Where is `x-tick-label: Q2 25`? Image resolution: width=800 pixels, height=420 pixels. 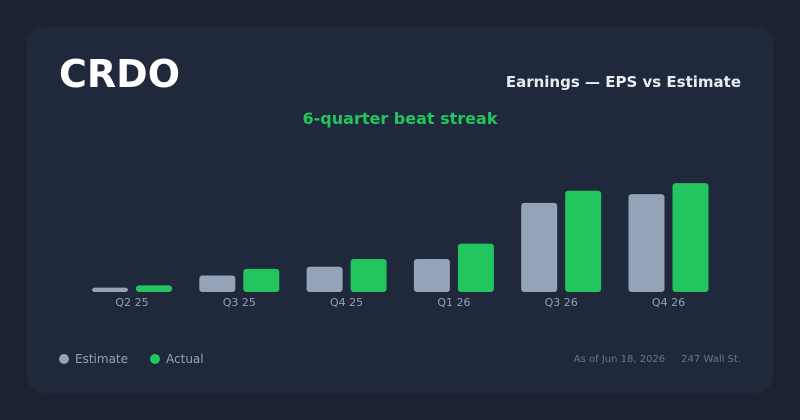
x-tick-label: Q2 25 is located at coordinates (131, 302).